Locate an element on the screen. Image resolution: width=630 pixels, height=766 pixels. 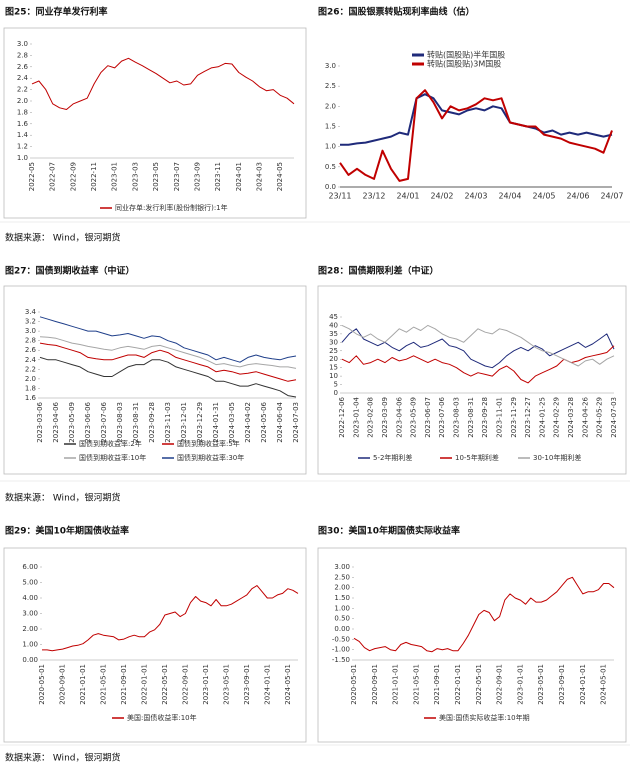
x-tick-label: 2022-09 is located at coordinates (73, 176).